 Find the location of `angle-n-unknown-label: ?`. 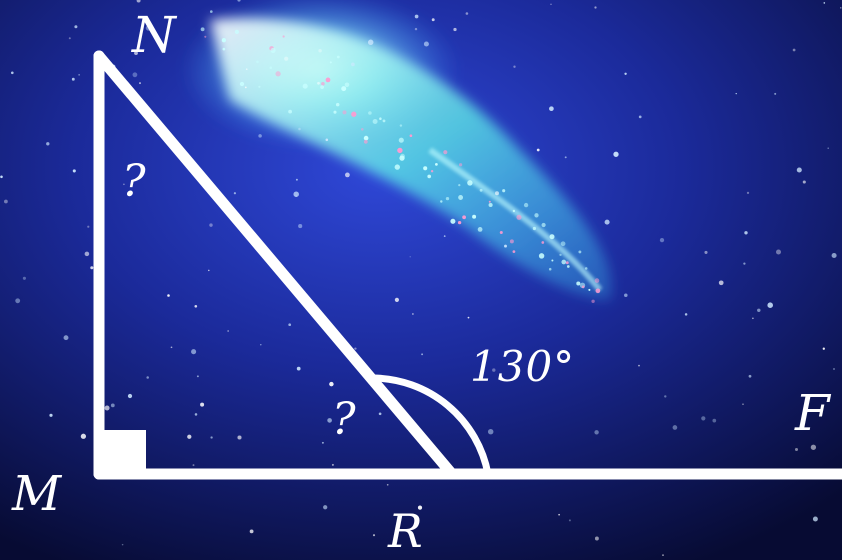

angle-n-unknown-label: ? is located at coordinates (134, 181).